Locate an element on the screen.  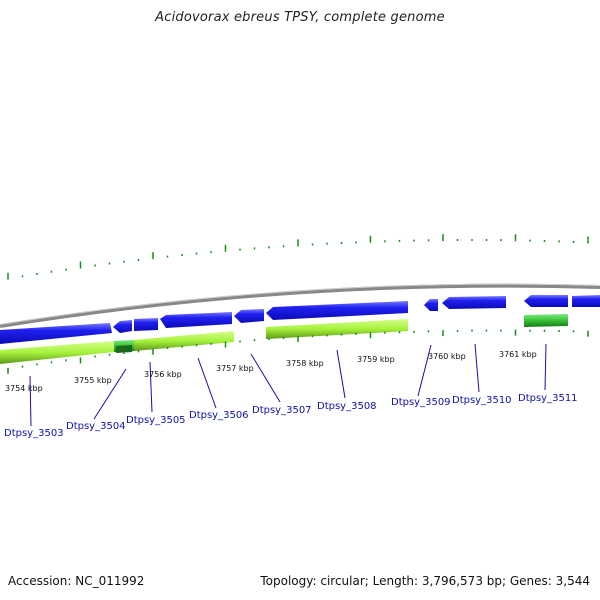
cds-track is located at coordinates (284, 339).